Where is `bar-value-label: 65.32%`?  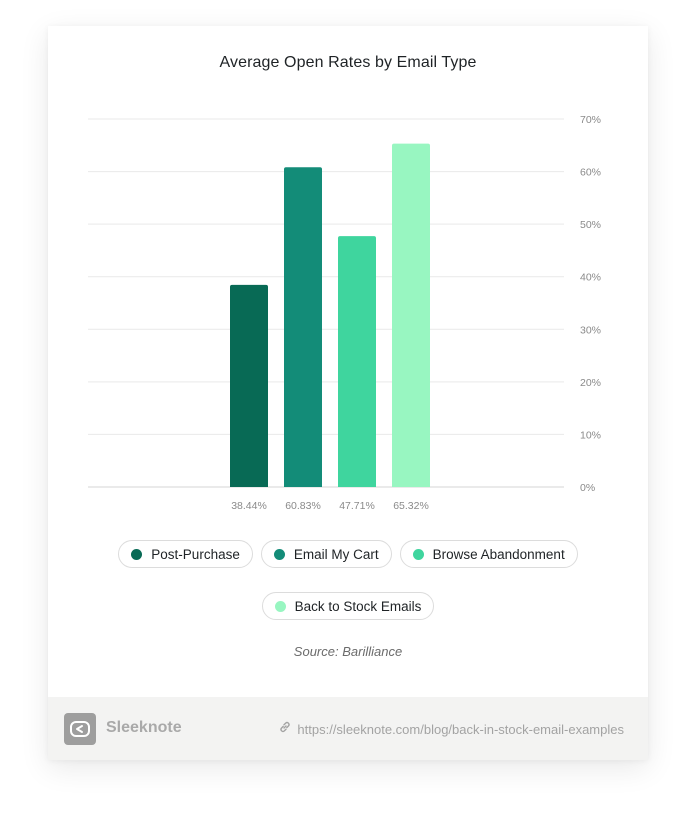
bar-value-label: 65.32% is located at coordinates (411, 506).